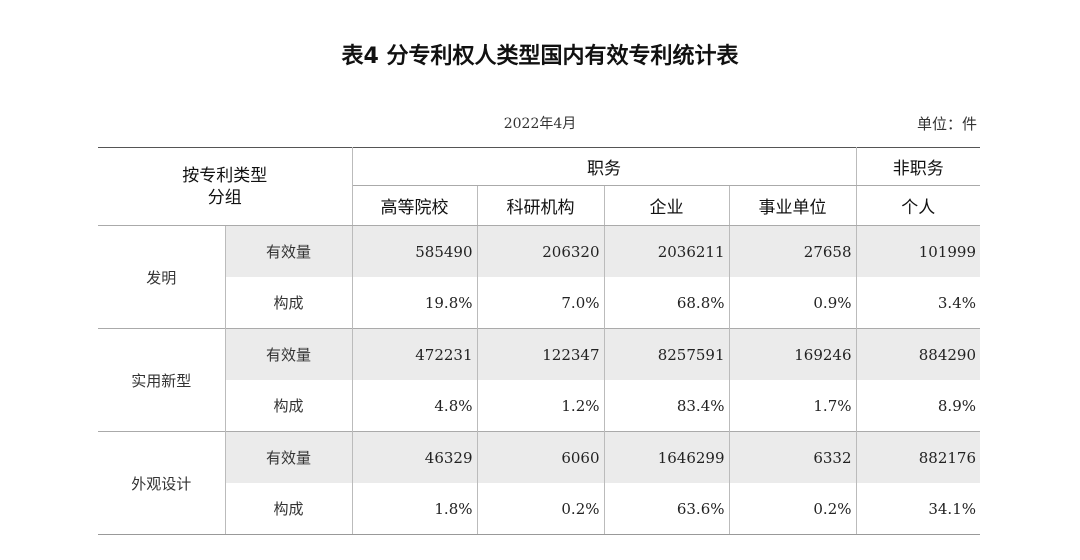  Describe the element at coordinates (667, 251) in the screenshot. I see `table-cell: 2036211` at that location.